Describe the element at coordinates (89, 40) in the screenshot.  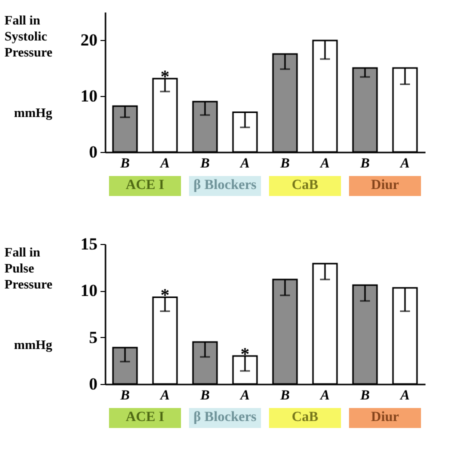
I see `y-tick-label: 20` at that location.